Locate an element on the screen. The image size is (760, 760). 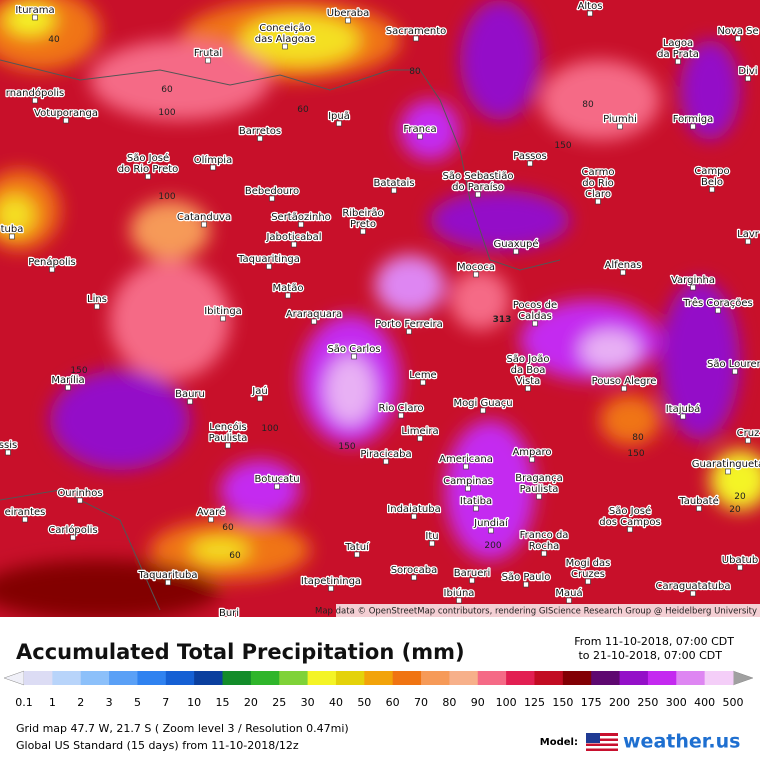
city-label: Caraguatatuba is located at coordinates (693, 586).